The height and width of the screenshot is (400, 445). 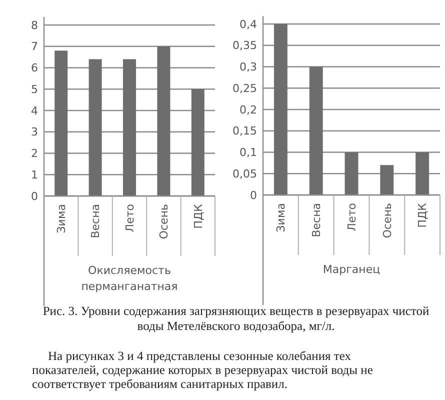 I want to click on y-tick-label: 0,2, so click(x=248, y=109).